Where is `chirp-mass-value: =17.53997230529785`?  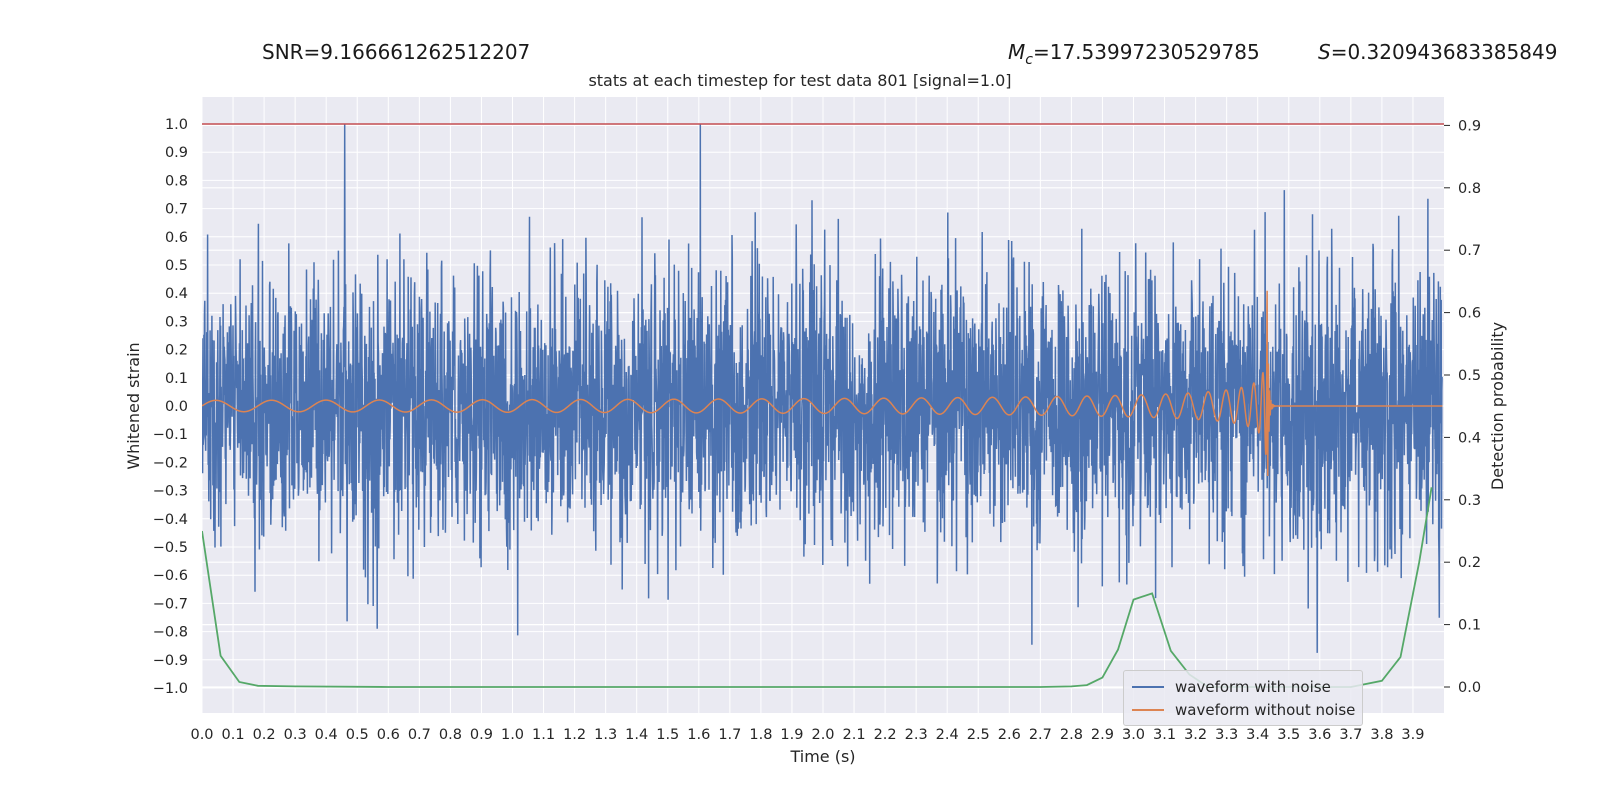 chirp-mass-value: =17.53997230529785 is located at coordinates (1146, 52).